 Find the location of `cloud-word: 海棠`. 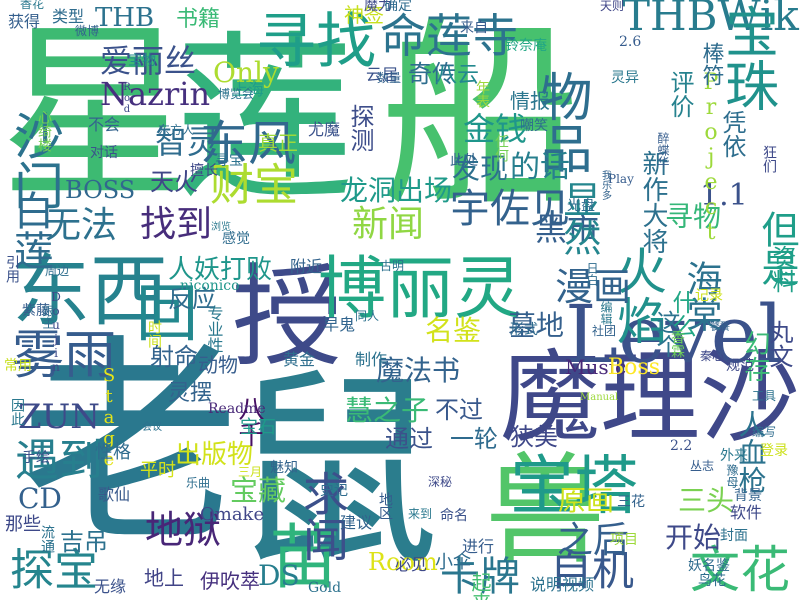

cloud-word: 海棠 is located at coordinates (701, 296).